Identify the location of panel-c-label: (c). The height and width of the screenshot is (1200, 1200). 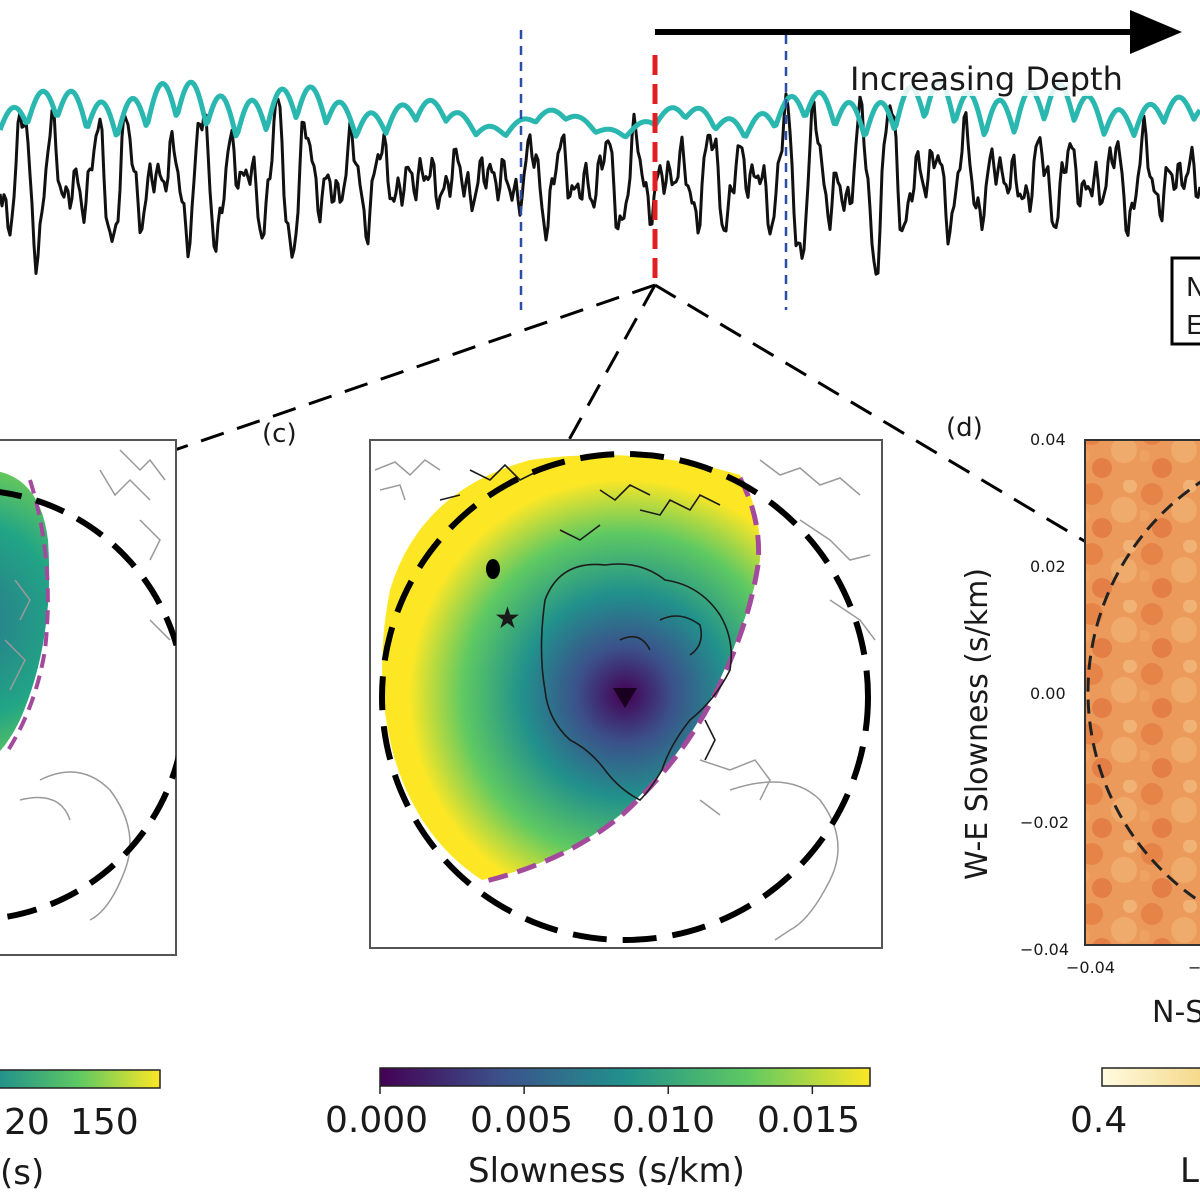
(279, 434).